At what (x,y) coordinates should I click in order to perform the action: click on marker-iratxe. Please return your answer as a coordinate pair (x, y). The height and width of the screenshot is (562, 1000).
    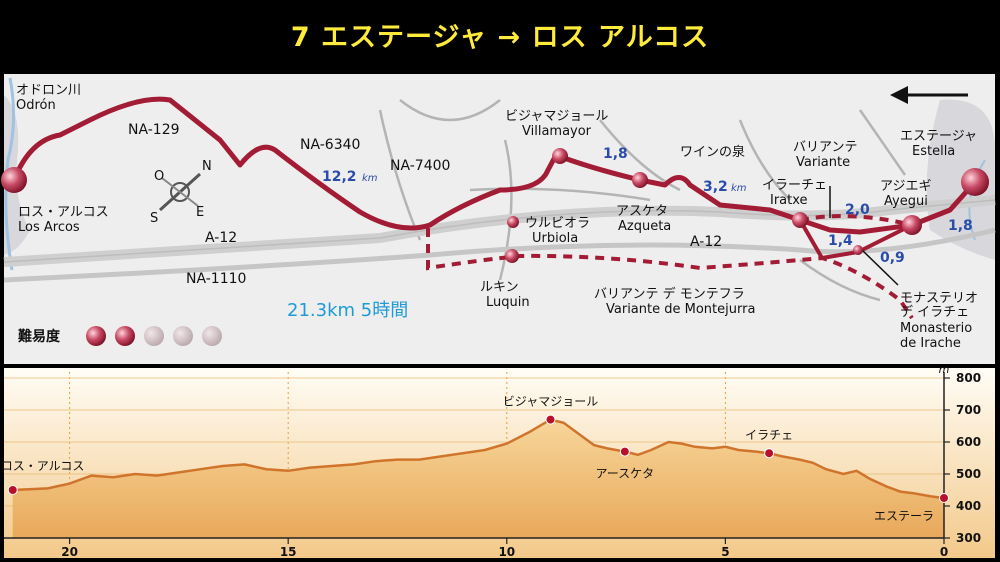
    Looking at the image, I should click on (800, 220).